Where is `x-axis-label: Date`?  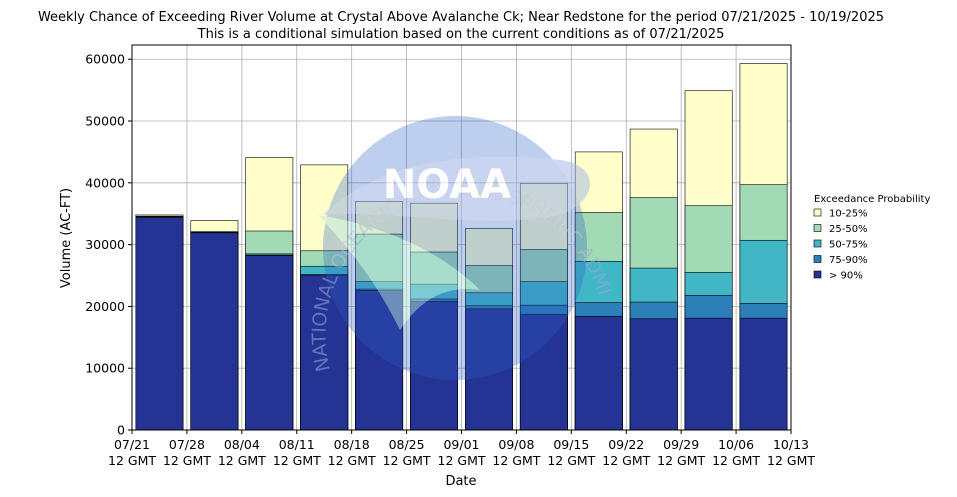 x-axis-label: Date is located at coordinates (460, 481).